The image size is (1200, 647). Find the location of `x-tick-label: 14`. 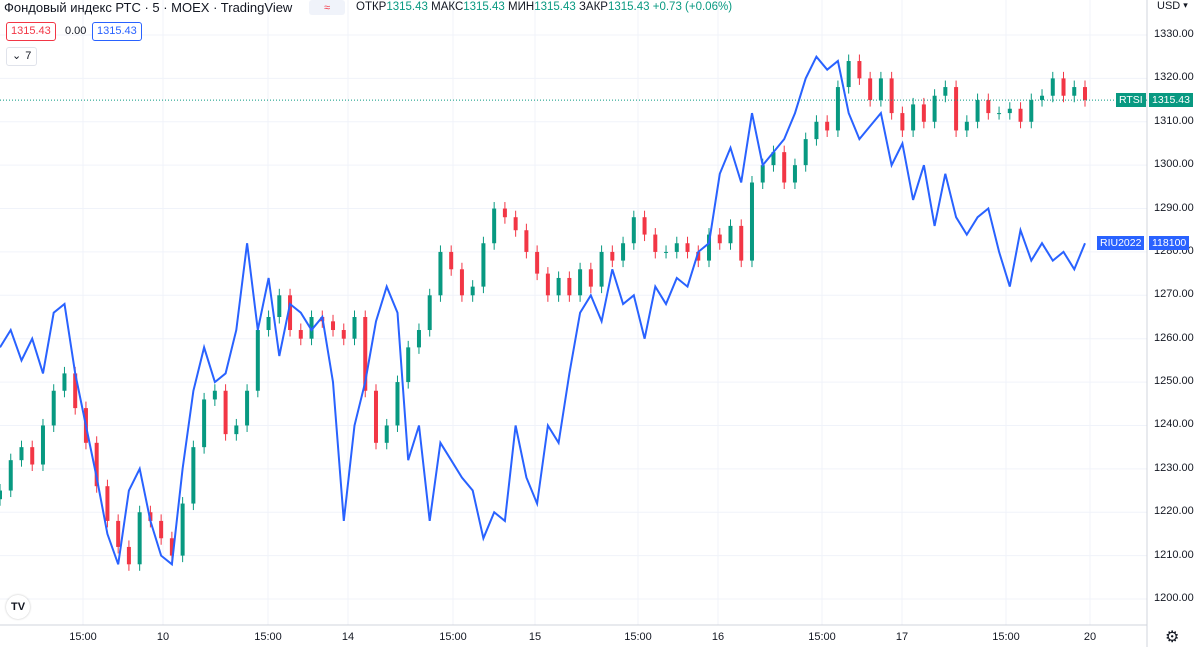

x-tick-label: 14 is located at coordinates (348, 637).